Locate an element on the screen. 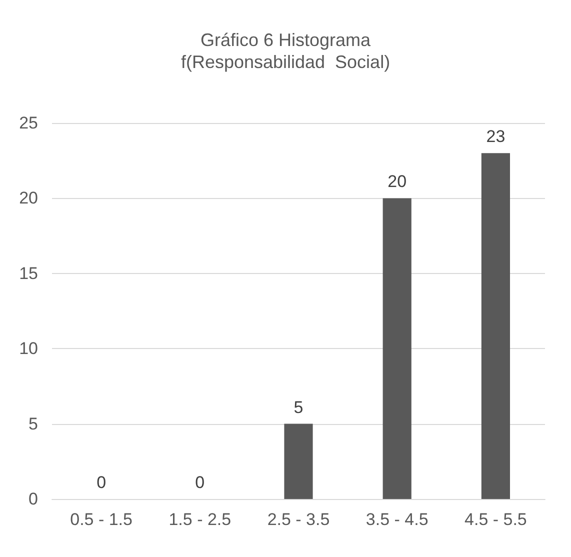 Image resolution: width=571 pixels, height=557 pixels. x-tick-label: 0.5 - 1.5 is located at coordinates (101, 519).